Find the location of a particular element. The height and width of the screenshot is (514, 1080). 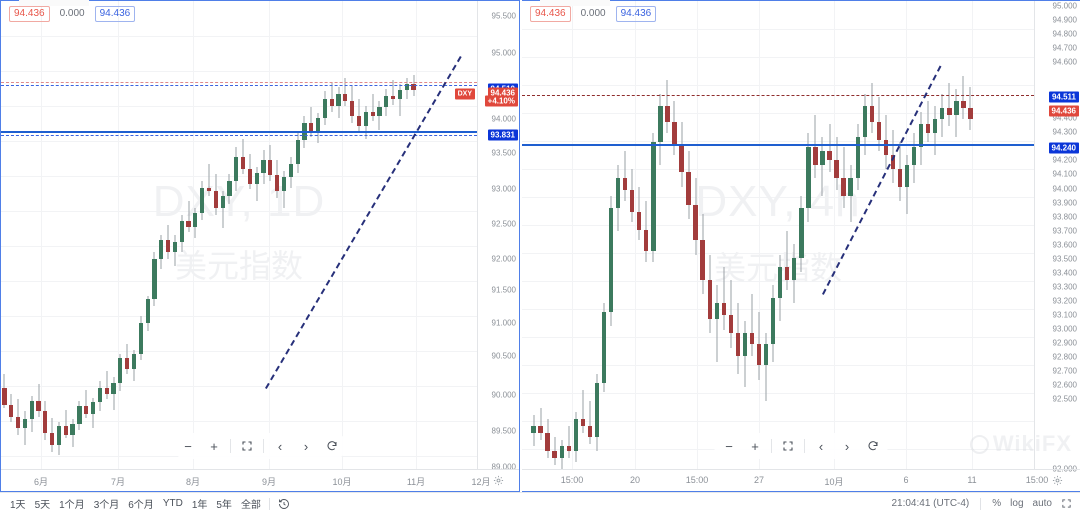

chart-toolbar-daily: − + ‹ › is located at coordinates (260, 446).